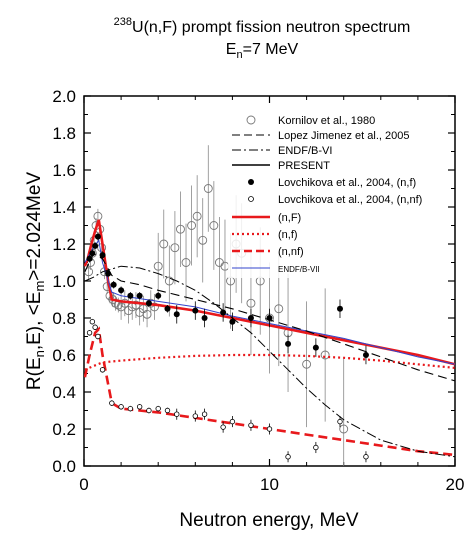  What do you see at coordinates (231, 49) in the screenshot?
I see `title-energy-symbol: E` at bounding box center [231, 49].